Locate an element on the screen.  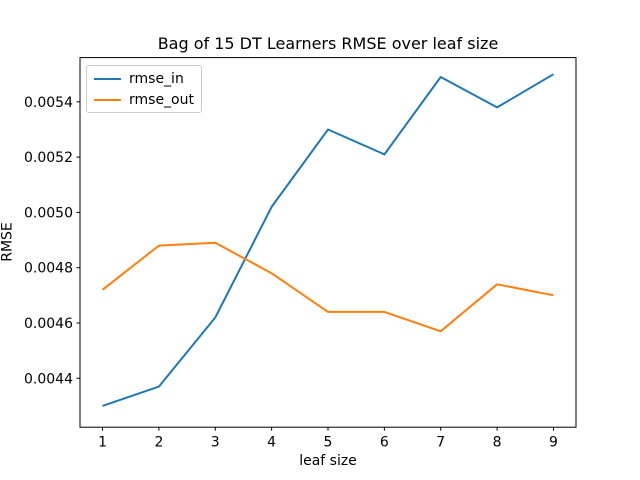
x-tick-label: 9 is located at coordinates (553, 443).